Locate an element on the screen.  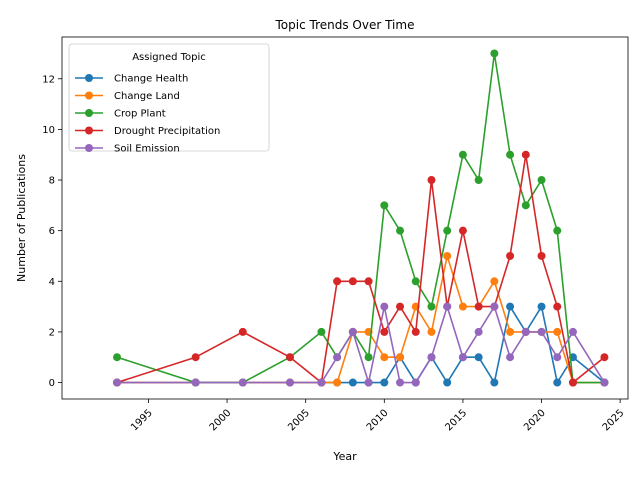
legend-label: Change Health is located at coordinates (151, 79).